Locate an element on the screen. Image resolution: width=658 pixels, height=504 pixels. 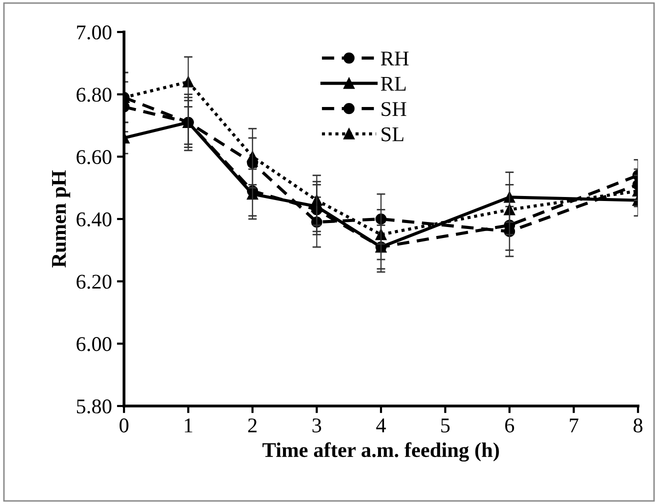
y-axis-title: Rumen pH is located at coordinates (61, 219).